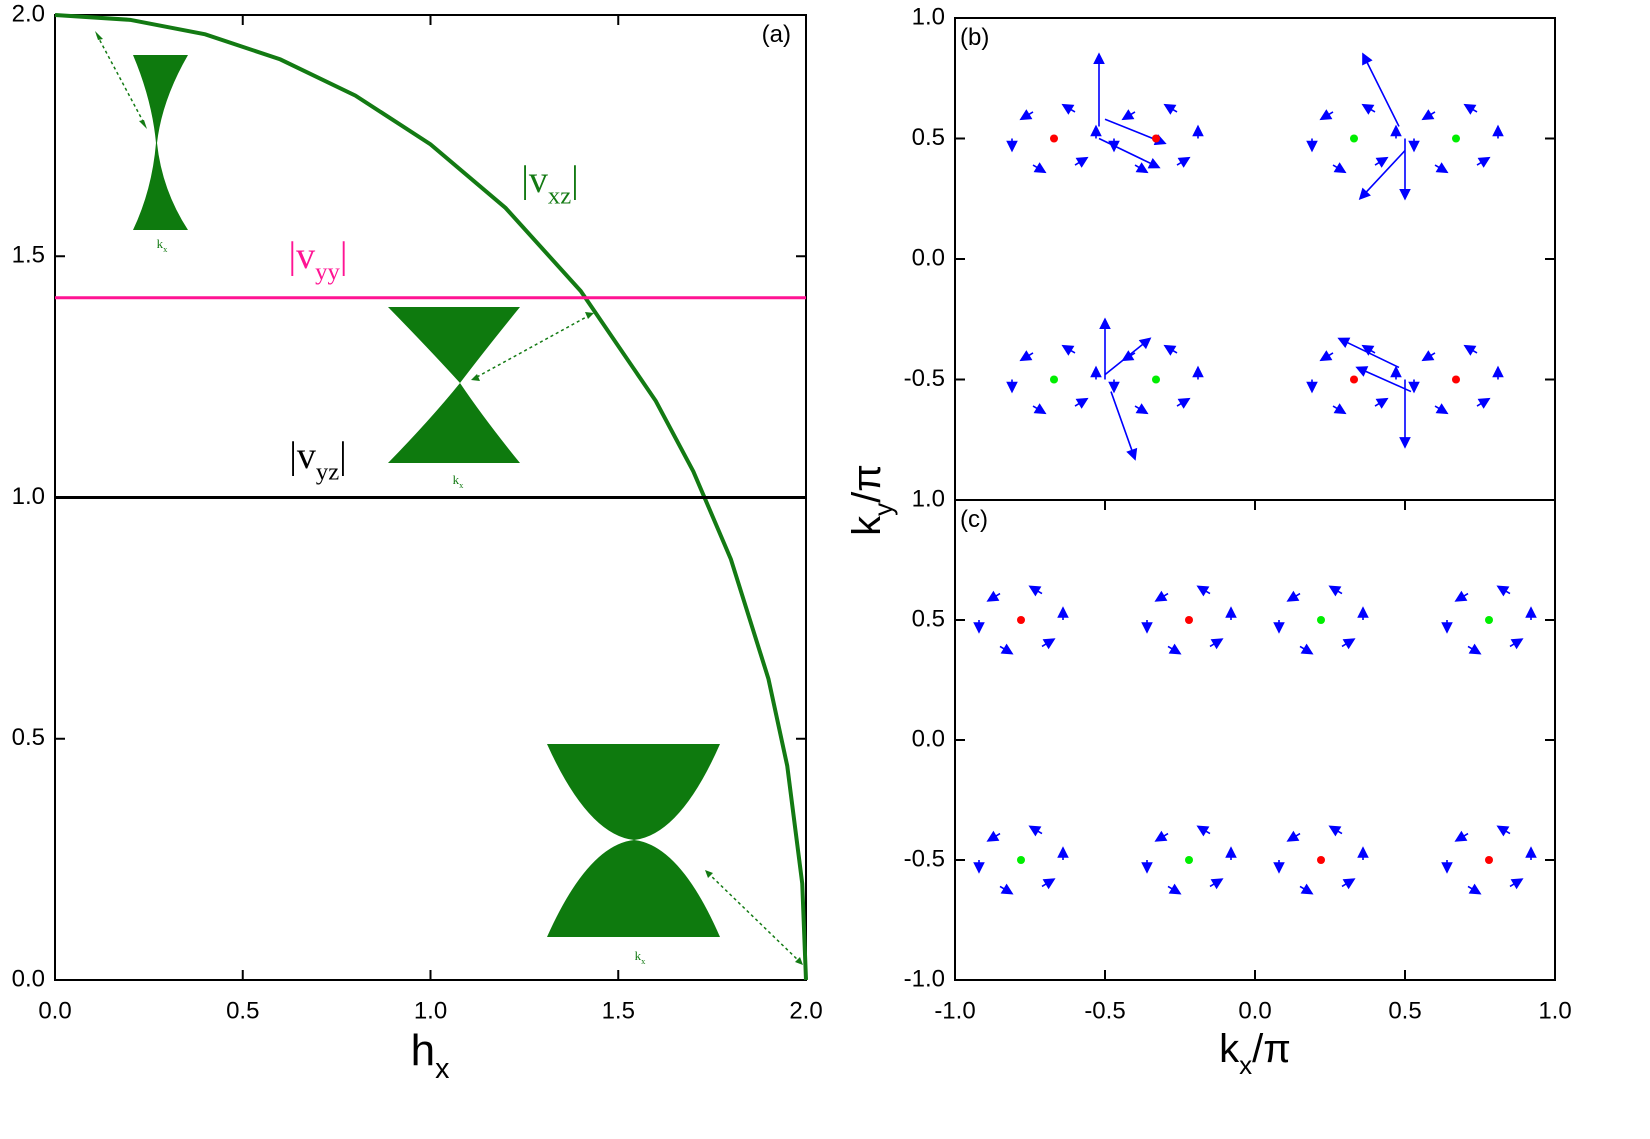 This screenshot has width=1650, height=1139. I want to click on x-axis-label-base: k, so click(1229, 1049).